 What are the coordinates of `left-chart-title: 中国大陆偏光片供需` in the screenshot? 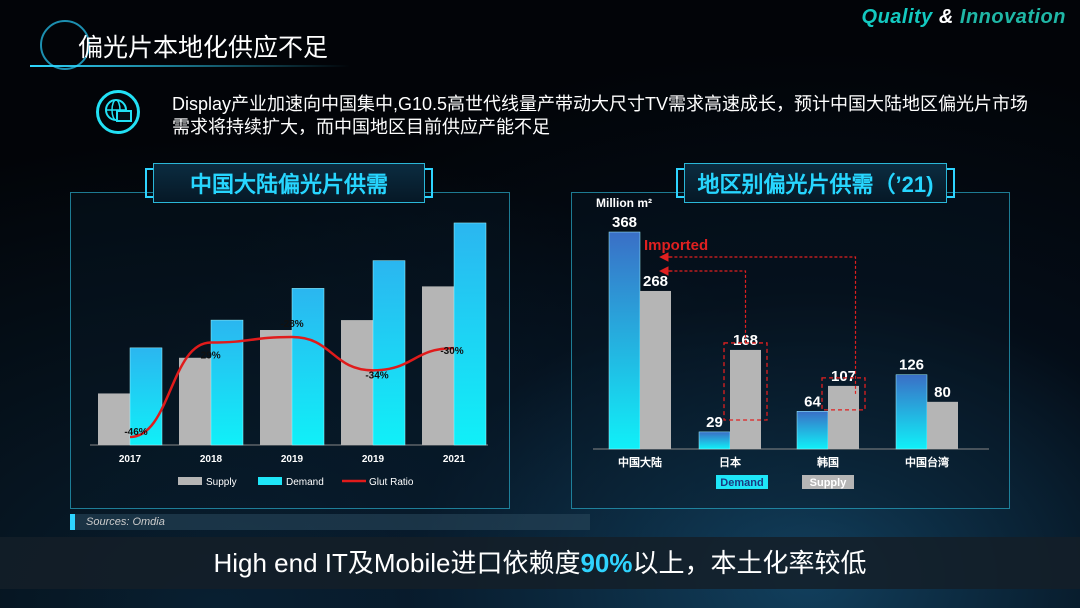 It's located at (288, 184).